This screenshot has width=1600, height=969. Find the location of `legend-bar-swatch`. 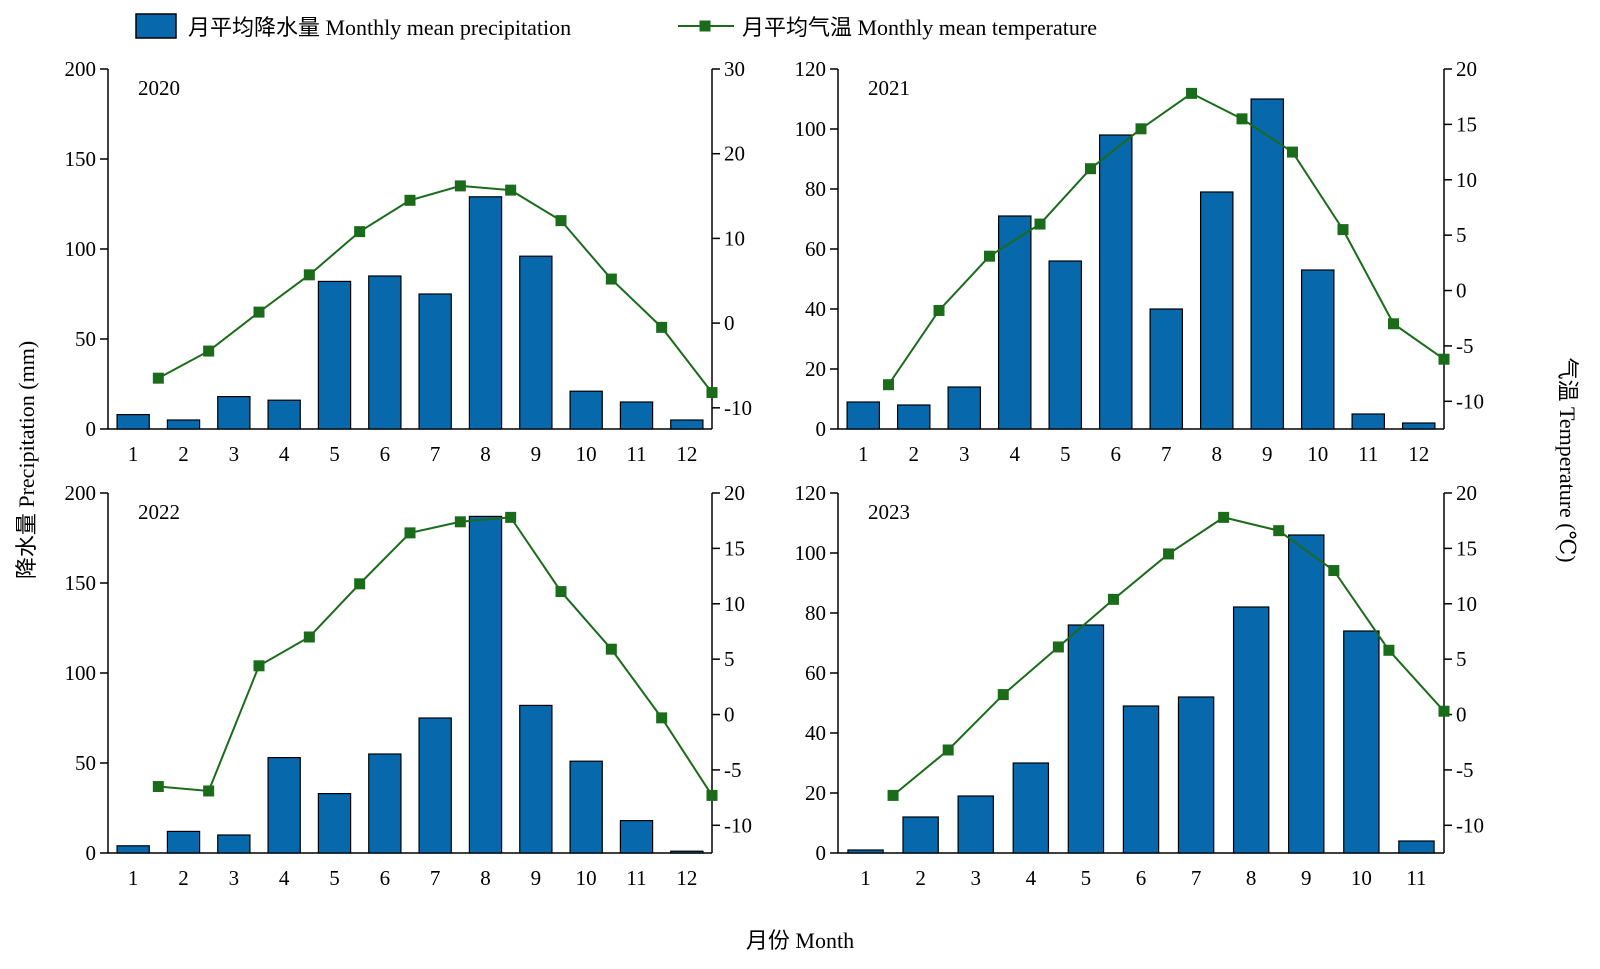

legend-bar-swatch is located at coordinates (156, 26).